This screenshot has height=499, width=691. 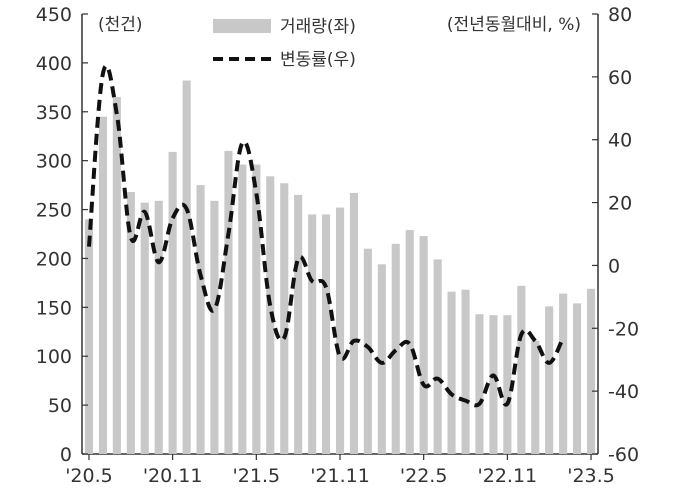 What do you see at coordinates (257, 476) in the screenshot?
I see `x-tick-label: '21.5` at bounding box center [257, 476].